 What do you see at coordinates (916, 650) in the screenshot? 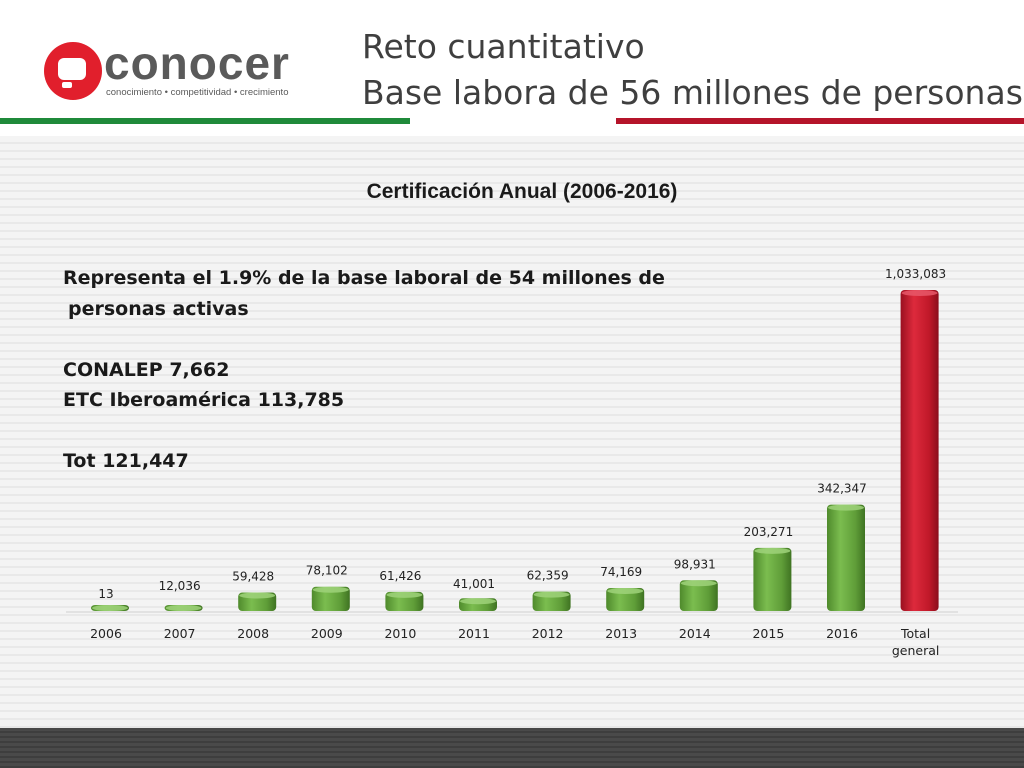
I see `category-label: general` at bounding box center [916, 650].